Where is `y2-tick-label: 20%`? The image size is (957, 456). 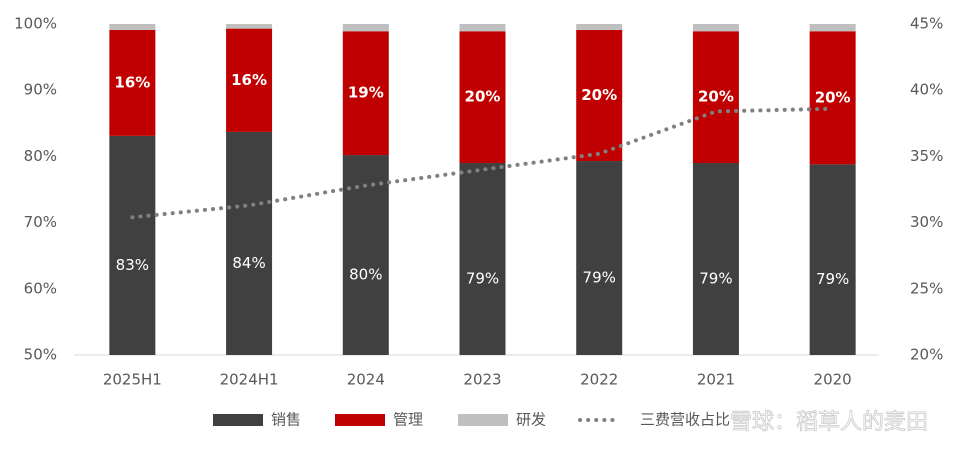 y2-tick-label: 20% is located at coordinates (926, 355).